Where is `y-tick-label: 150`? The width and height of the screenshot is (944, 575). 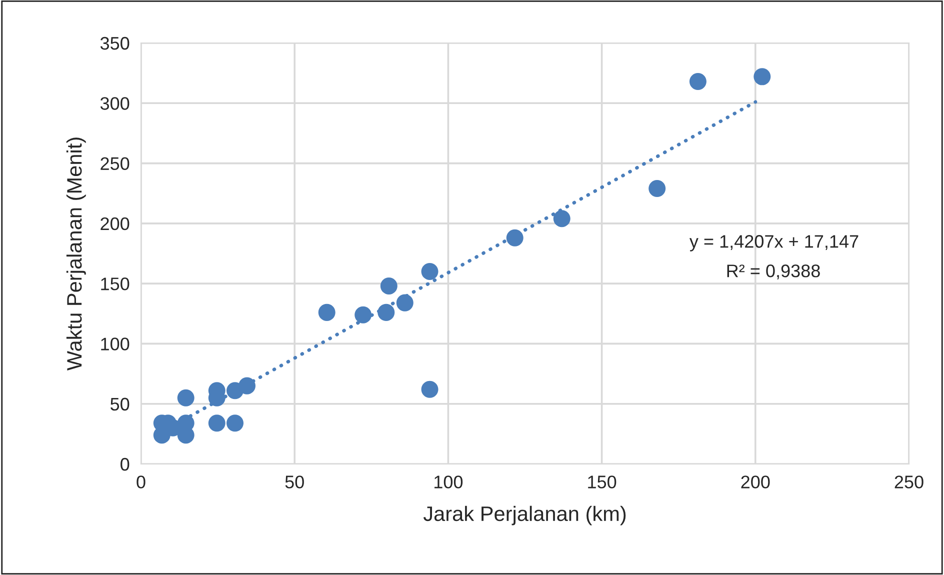 y-tick-label: 150 is located at coordinates (115, 284).